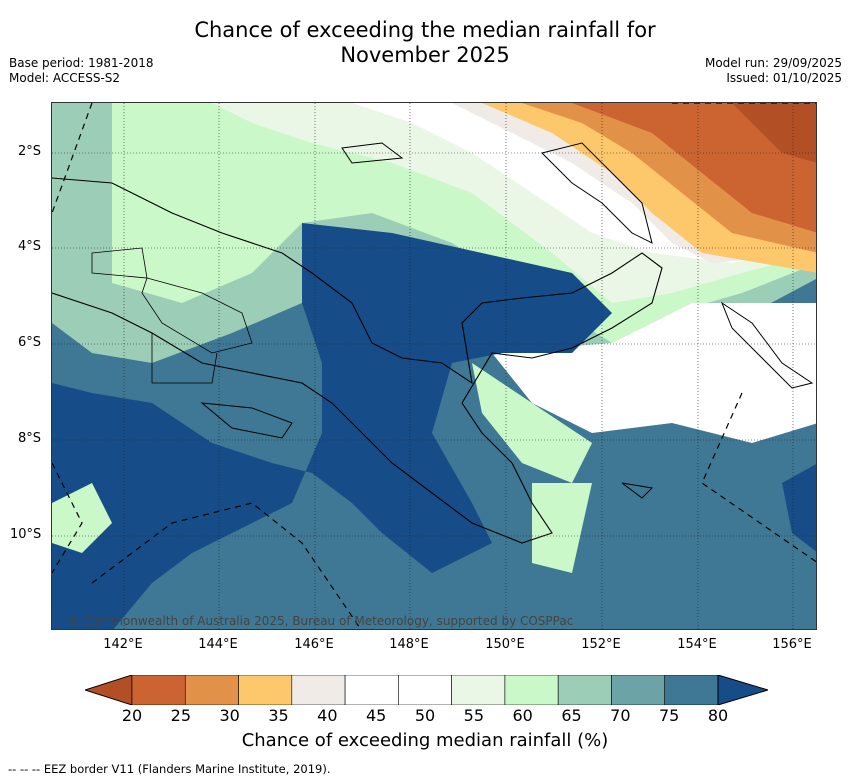  Describe the element at coordinates (522, 715) in the screenshot. I see `colorbar-tick-label: 60` at that location.